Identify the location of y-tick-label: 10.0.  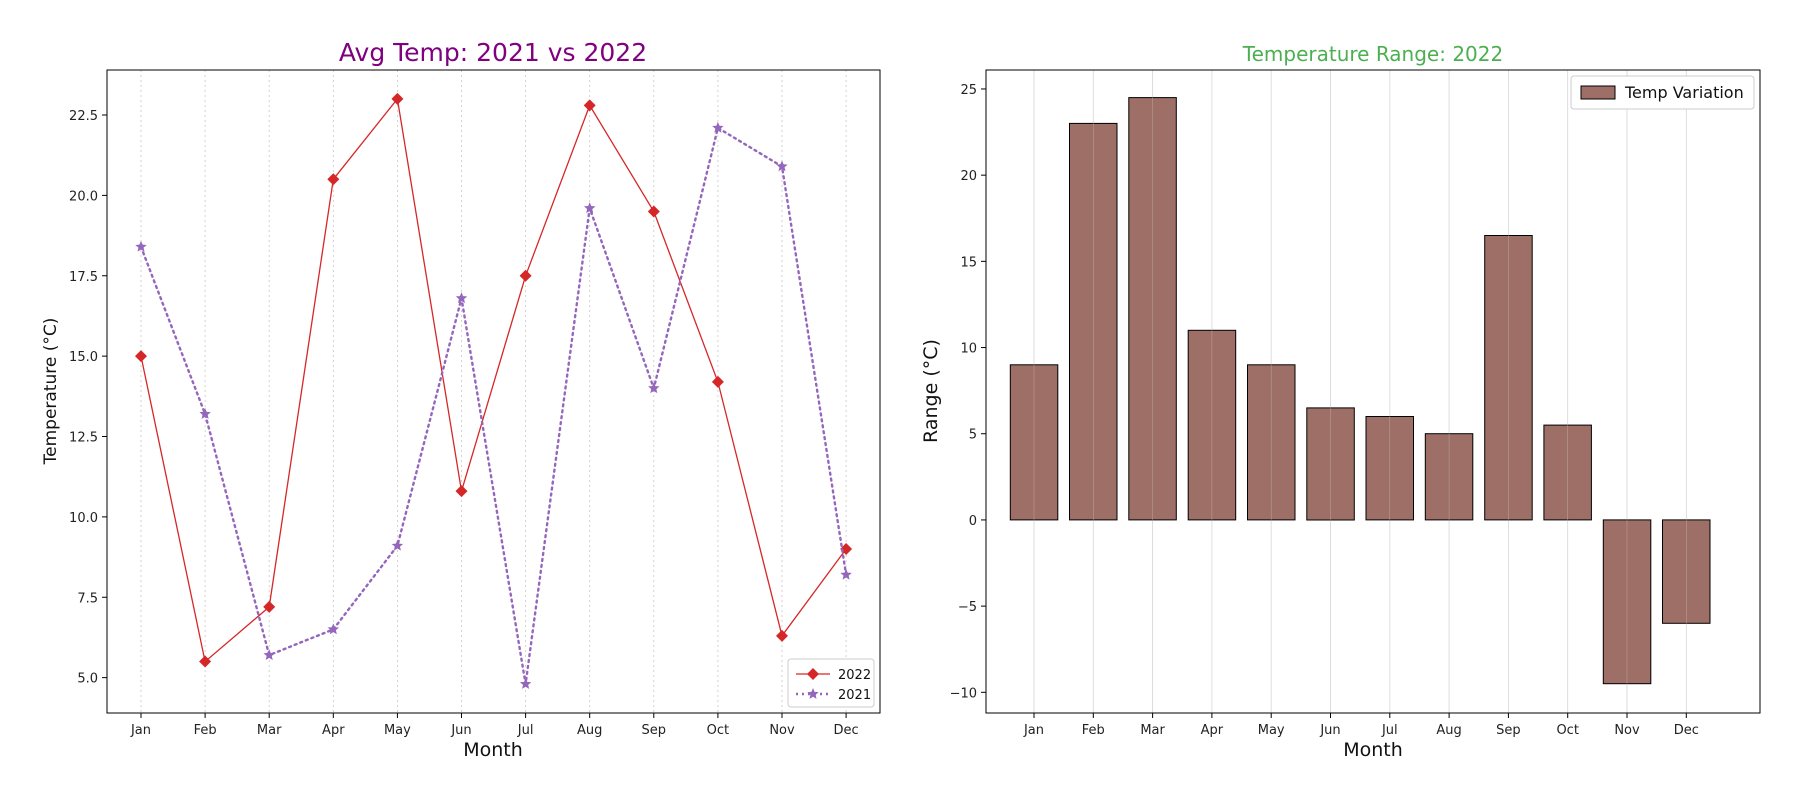
(83, 518).